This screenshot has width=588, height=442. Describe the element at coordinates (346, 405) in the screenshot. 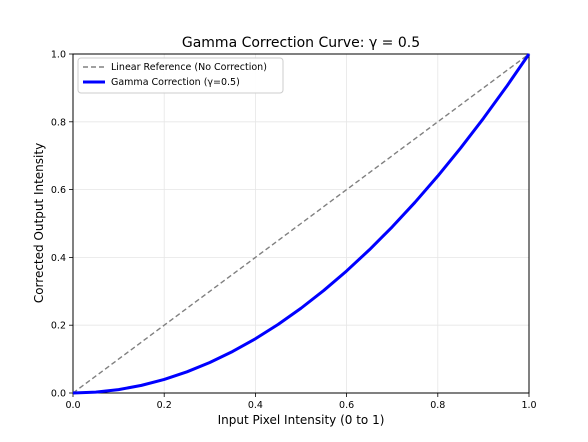

I see `x-tick-label: 0.6` at that location.